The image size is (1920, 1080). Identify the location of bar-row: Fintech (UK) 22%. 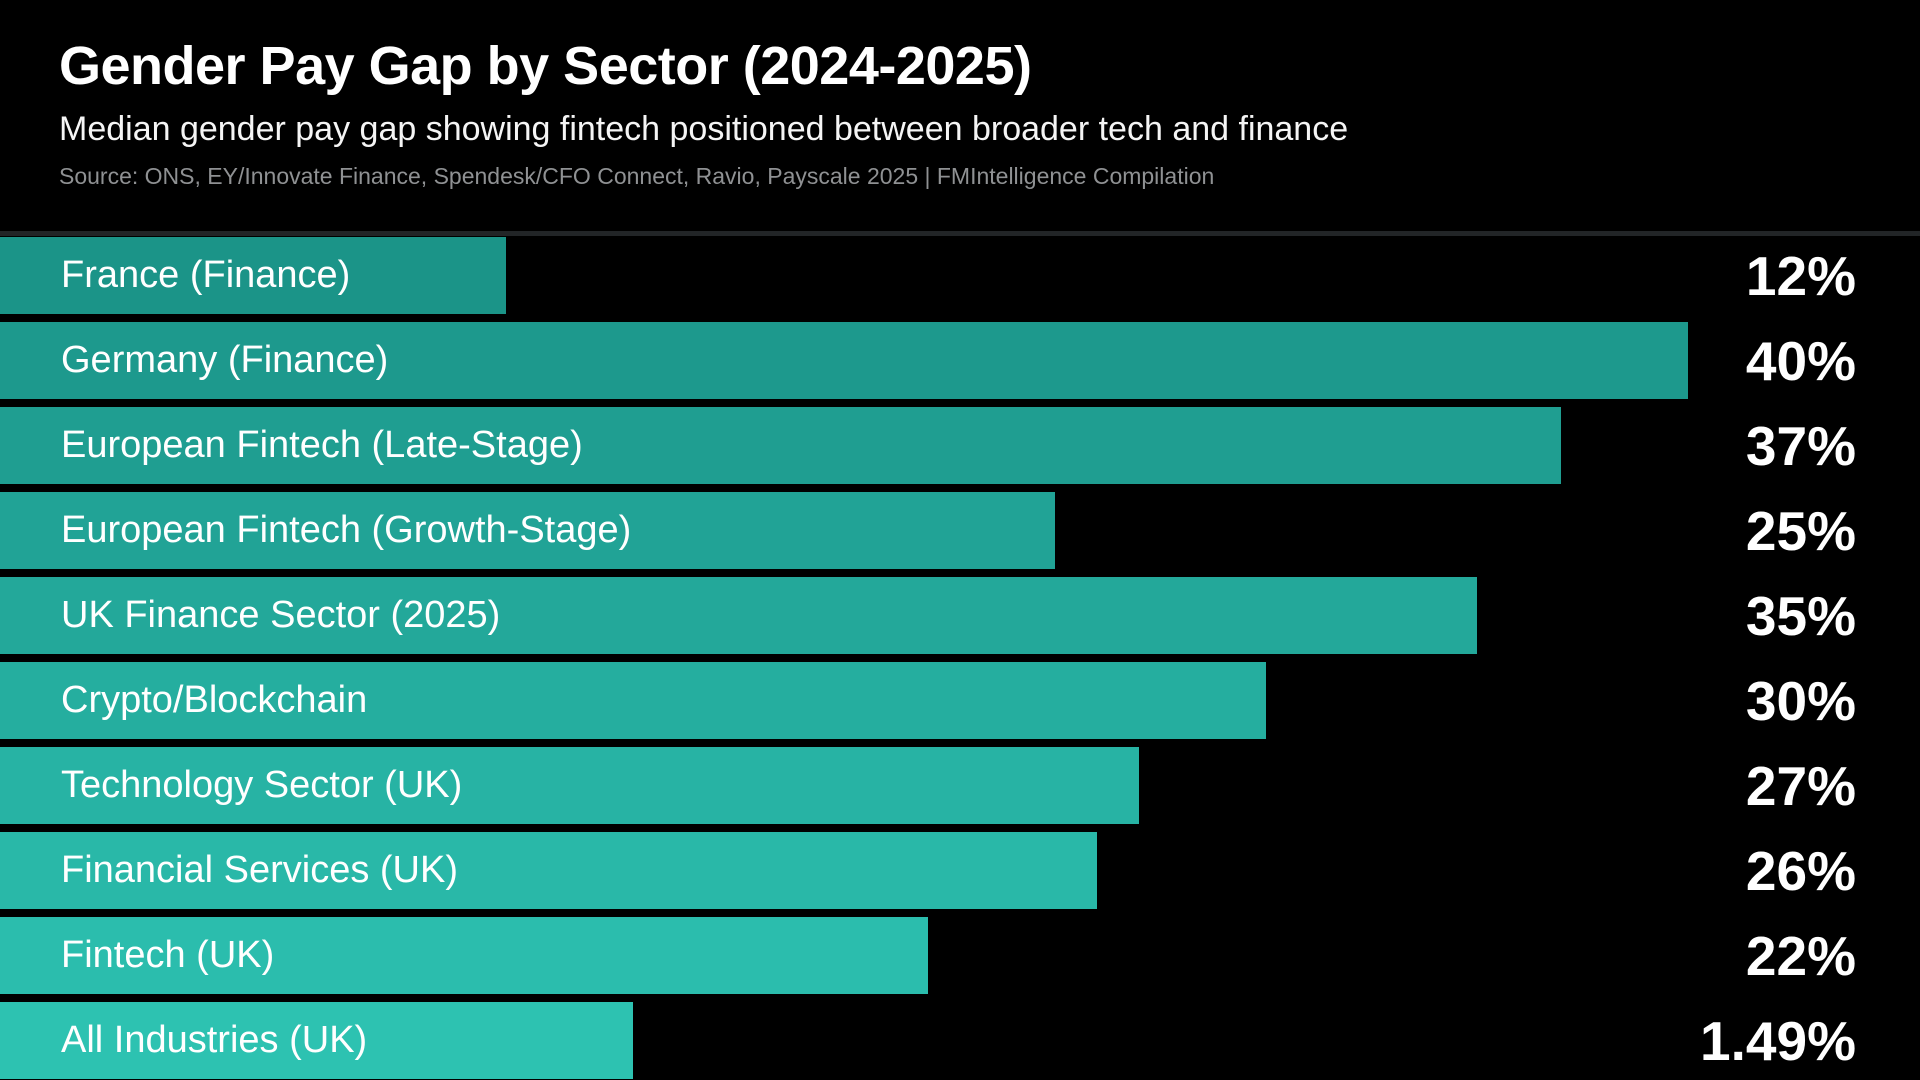
(960, 955).